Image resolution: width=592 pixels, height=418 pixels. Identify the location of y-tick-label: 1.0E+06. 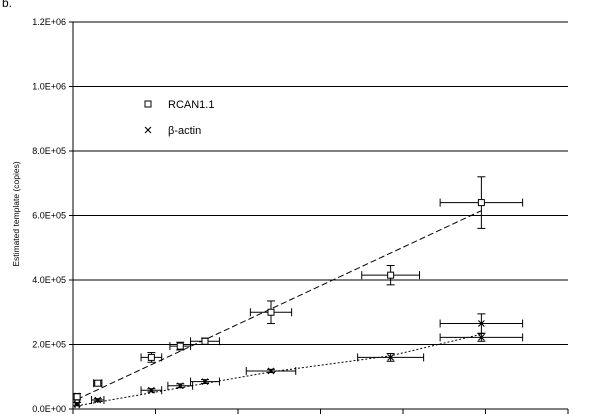
(49, 87).